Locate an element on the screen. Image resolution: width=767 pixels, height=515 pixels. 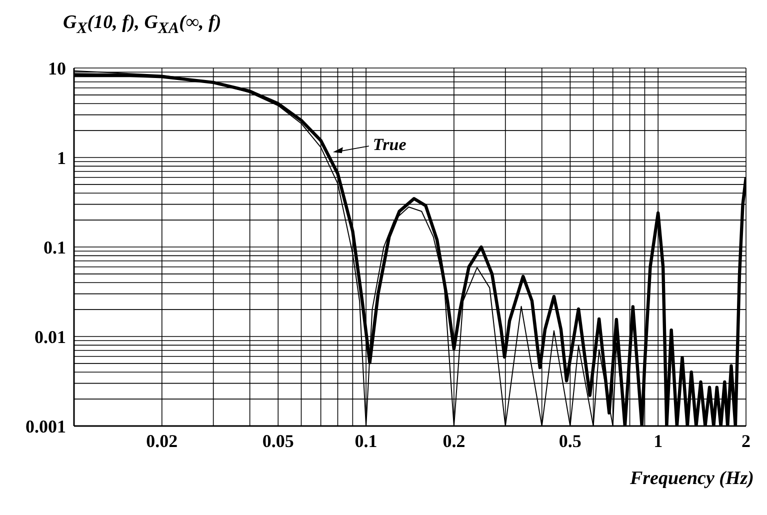
x-tick-label: 1 is located at coordinates (658, 440).